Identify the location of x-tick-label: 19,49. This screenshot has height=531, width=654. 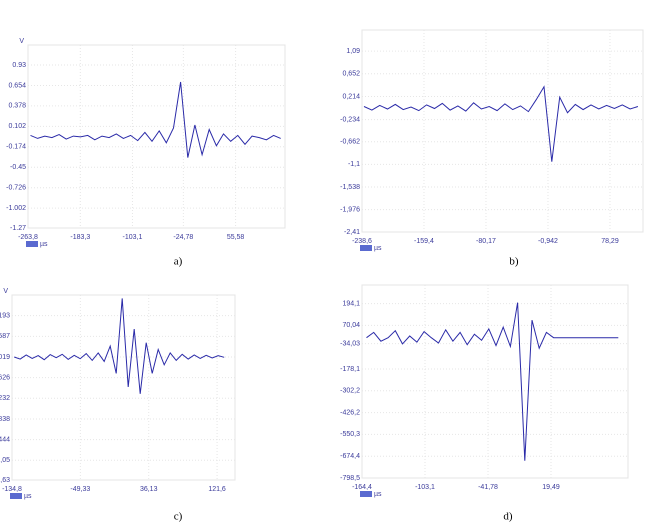
(551, 487).